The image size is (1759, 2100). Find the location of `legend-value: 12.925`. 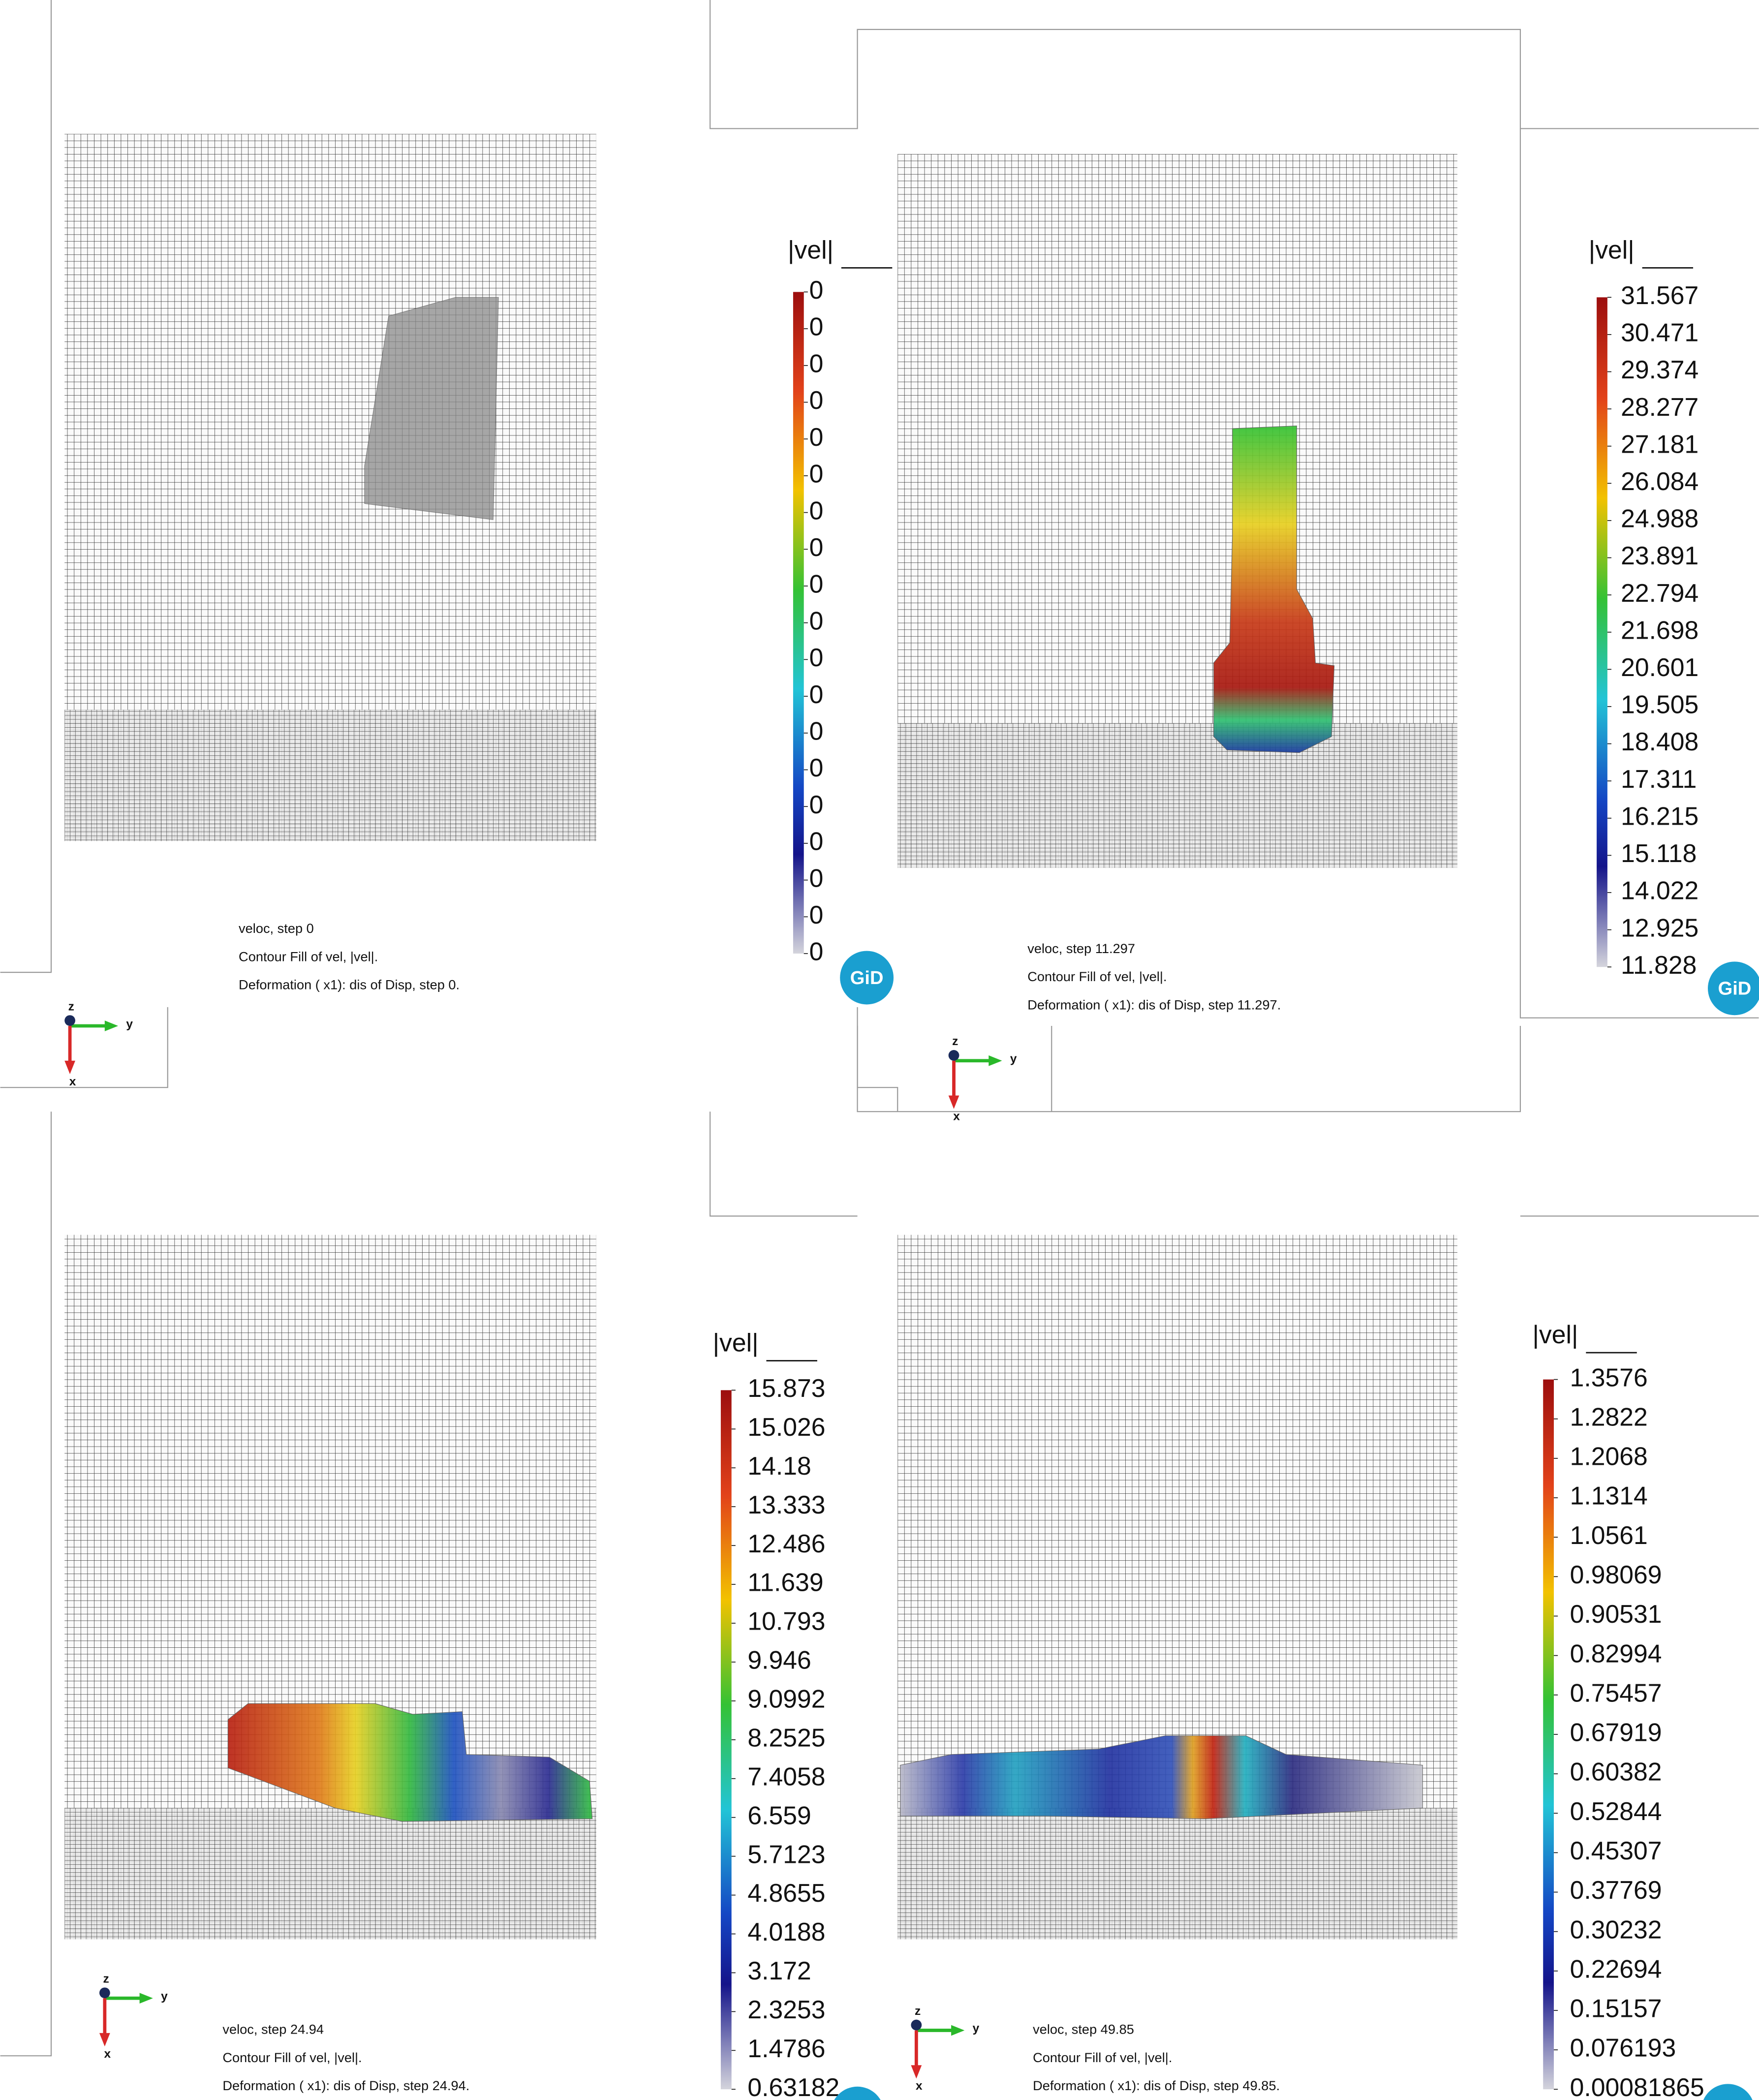

legend-value: 12.925 is located at coordinates (1660, 927).